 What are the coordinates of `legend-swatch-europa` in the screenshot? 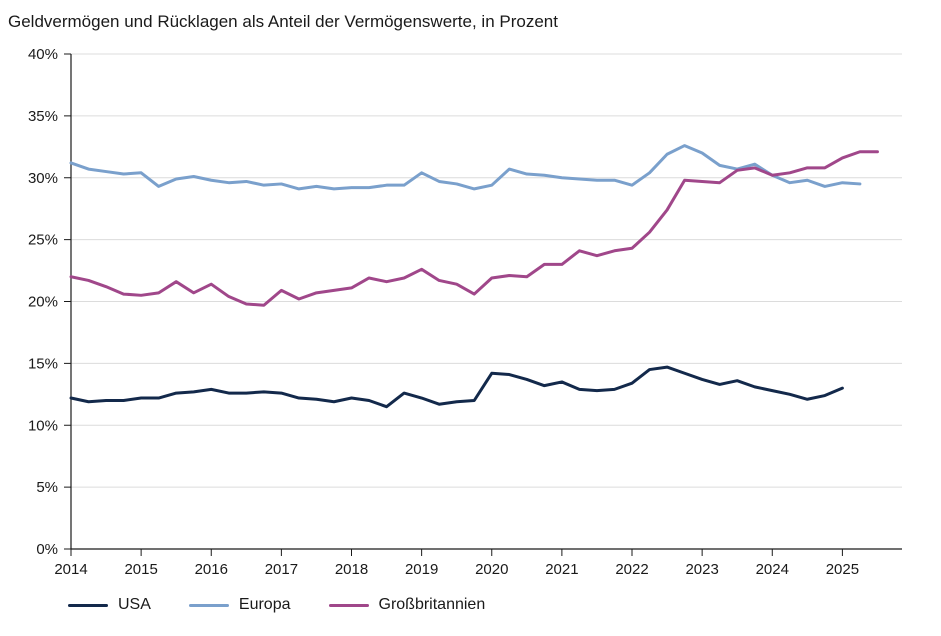 It's located at (208, 605).